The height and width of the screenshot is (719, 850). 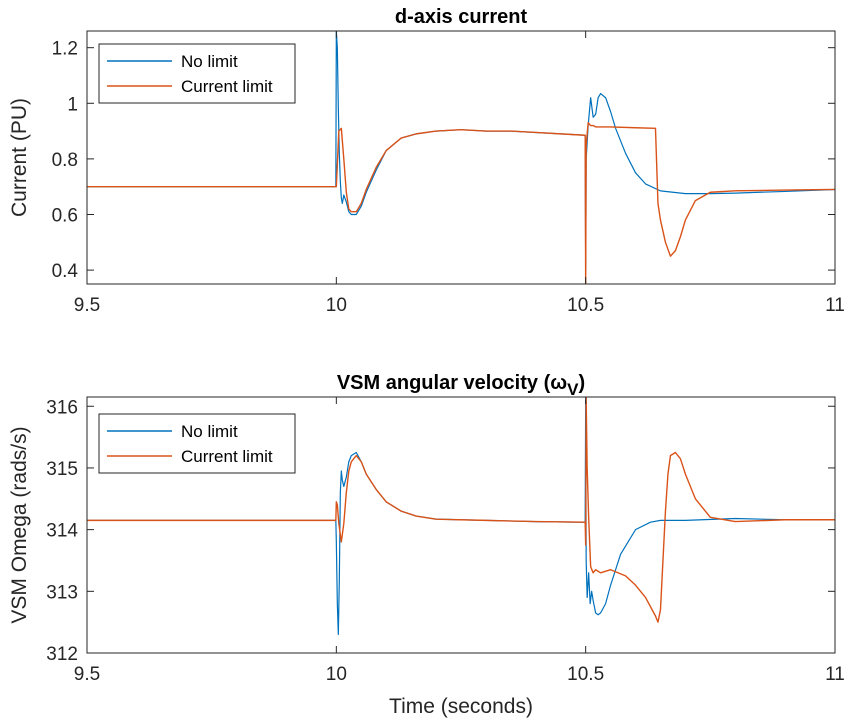 What do you see at coordinates (65, 49) in the screenshot?
I see `y-tick-label: 1.2` at bounding box center [65, 49].